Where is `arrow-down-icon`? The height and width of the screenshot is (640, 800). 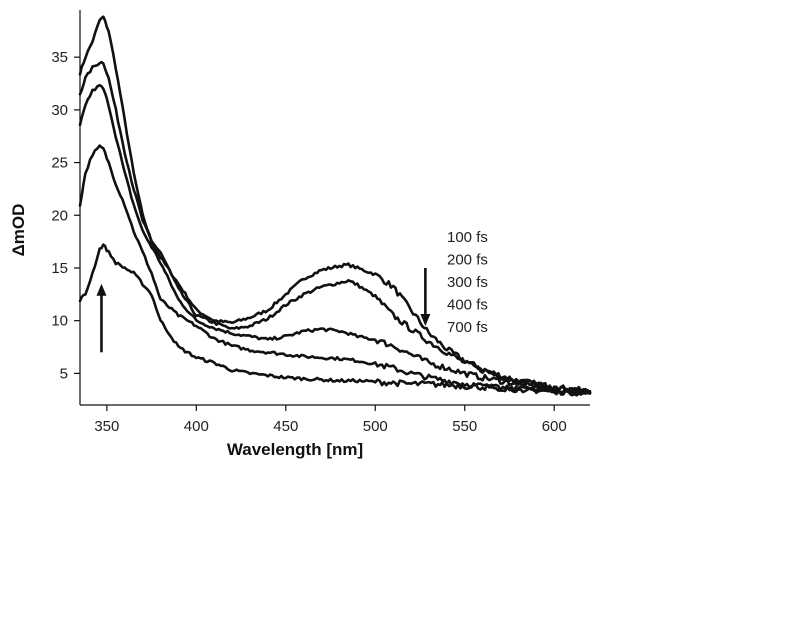
arrow-down-icon is located at coordinates (425, 296).